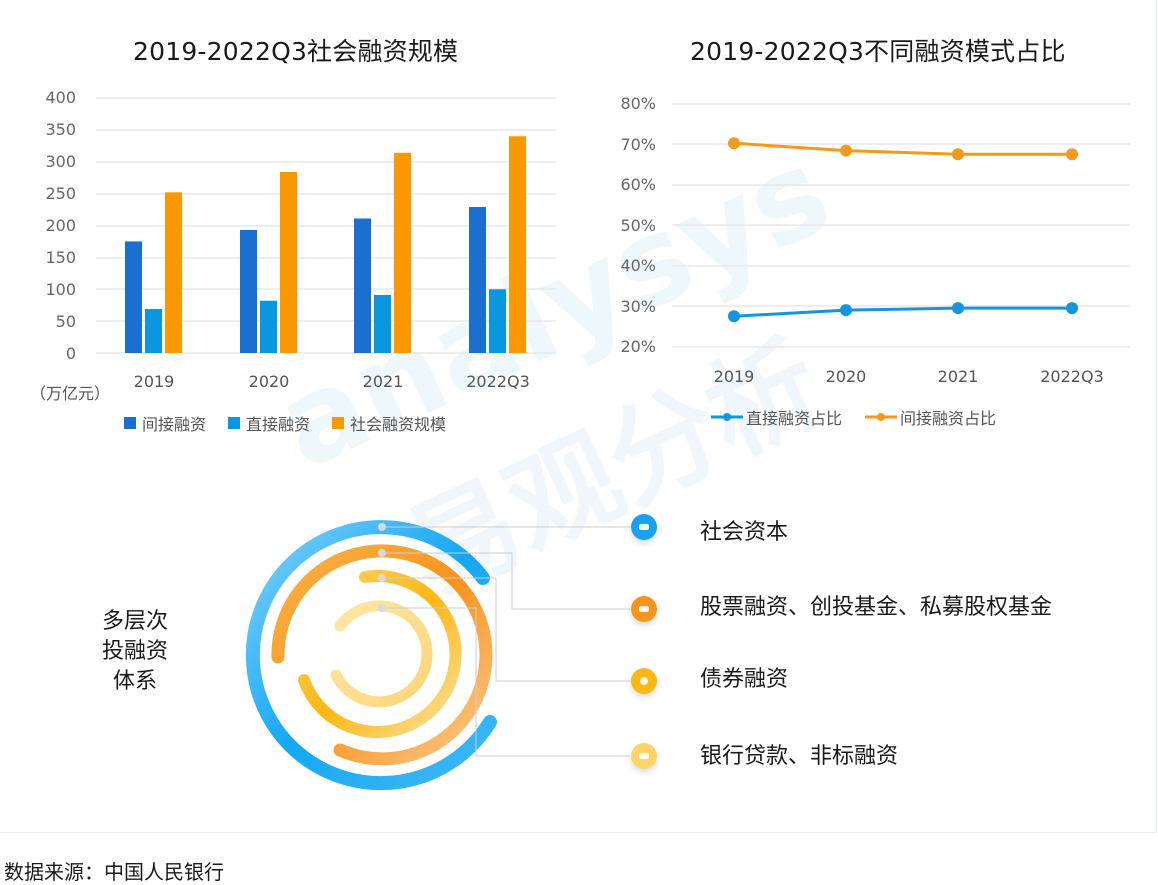 Image resolution: width=1158 pixels, height=885 pixels. What do you see at coordinates (638, 225) in the screenshot?
I see `y-tick: 50%` at bounding box center [638, 225].